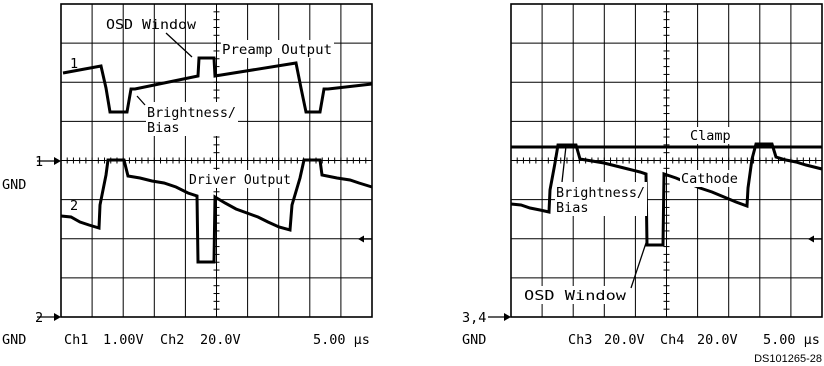 The width and height of the screenshot is (824, 366). Describe the element at coordinates (815, 239) in the screenshot. I see `right-trigger-arrow` at that location.